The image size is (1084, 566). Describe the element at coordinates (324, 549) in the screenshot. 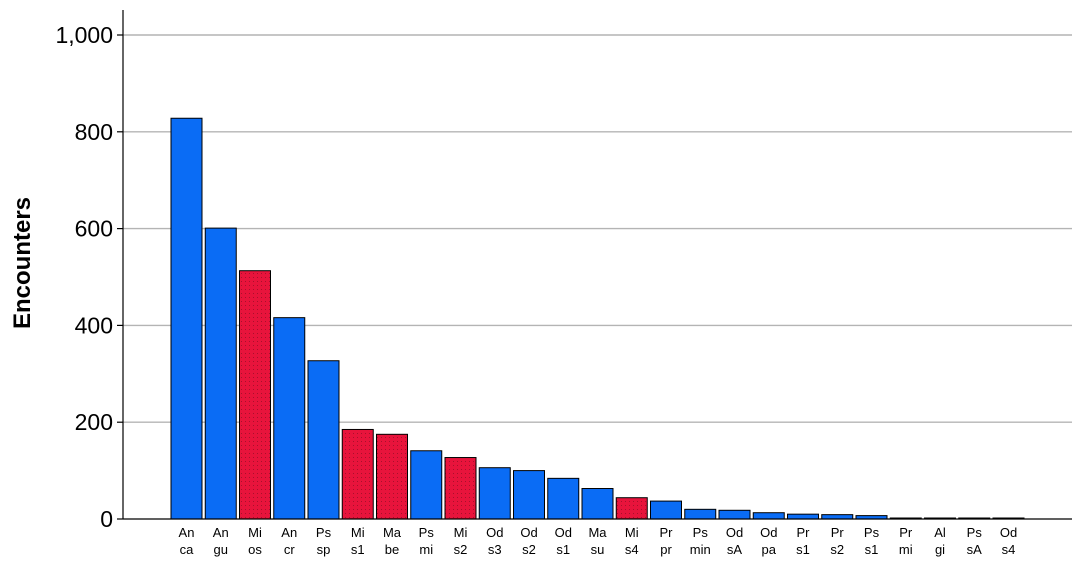

I see `x-tick-label: sp` at that location.